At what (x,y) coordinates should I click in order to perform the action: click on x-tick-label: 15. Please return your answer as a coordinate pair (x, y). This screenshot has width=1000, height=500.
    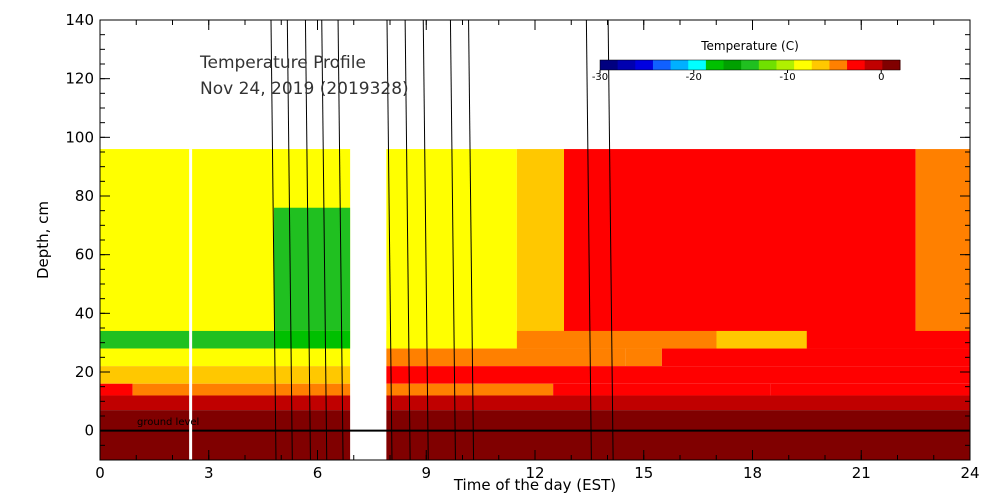
    Looking at the image, I should click on (643, 473).